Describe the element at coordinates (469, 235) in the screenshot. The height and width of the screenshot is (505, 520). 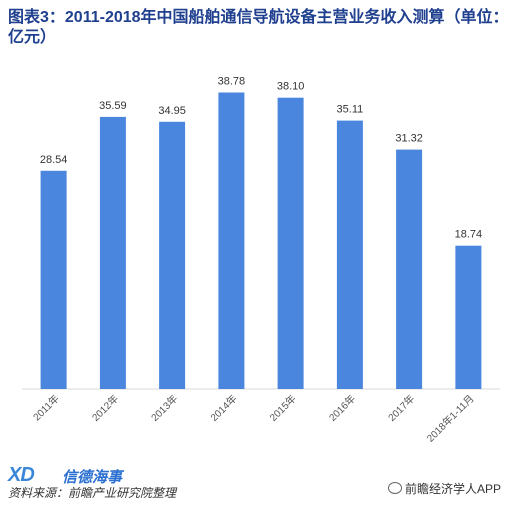
I see `value-label-7: 18.74` at that location.